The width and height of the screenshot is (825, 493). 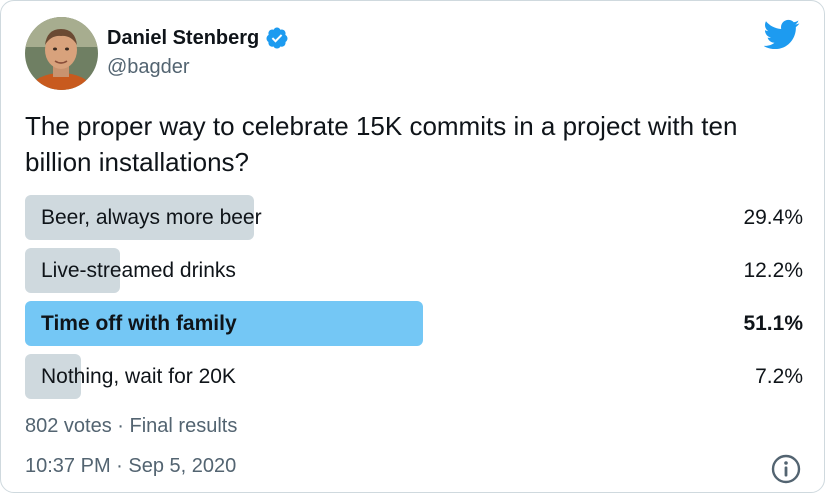 I want to click on poll-option: Time off with family 51.1%, so click(x=414, y=323).